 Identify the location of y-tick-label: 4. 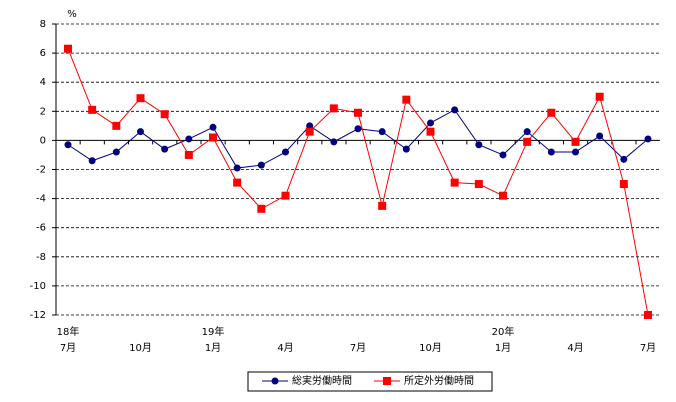
(43, 82).